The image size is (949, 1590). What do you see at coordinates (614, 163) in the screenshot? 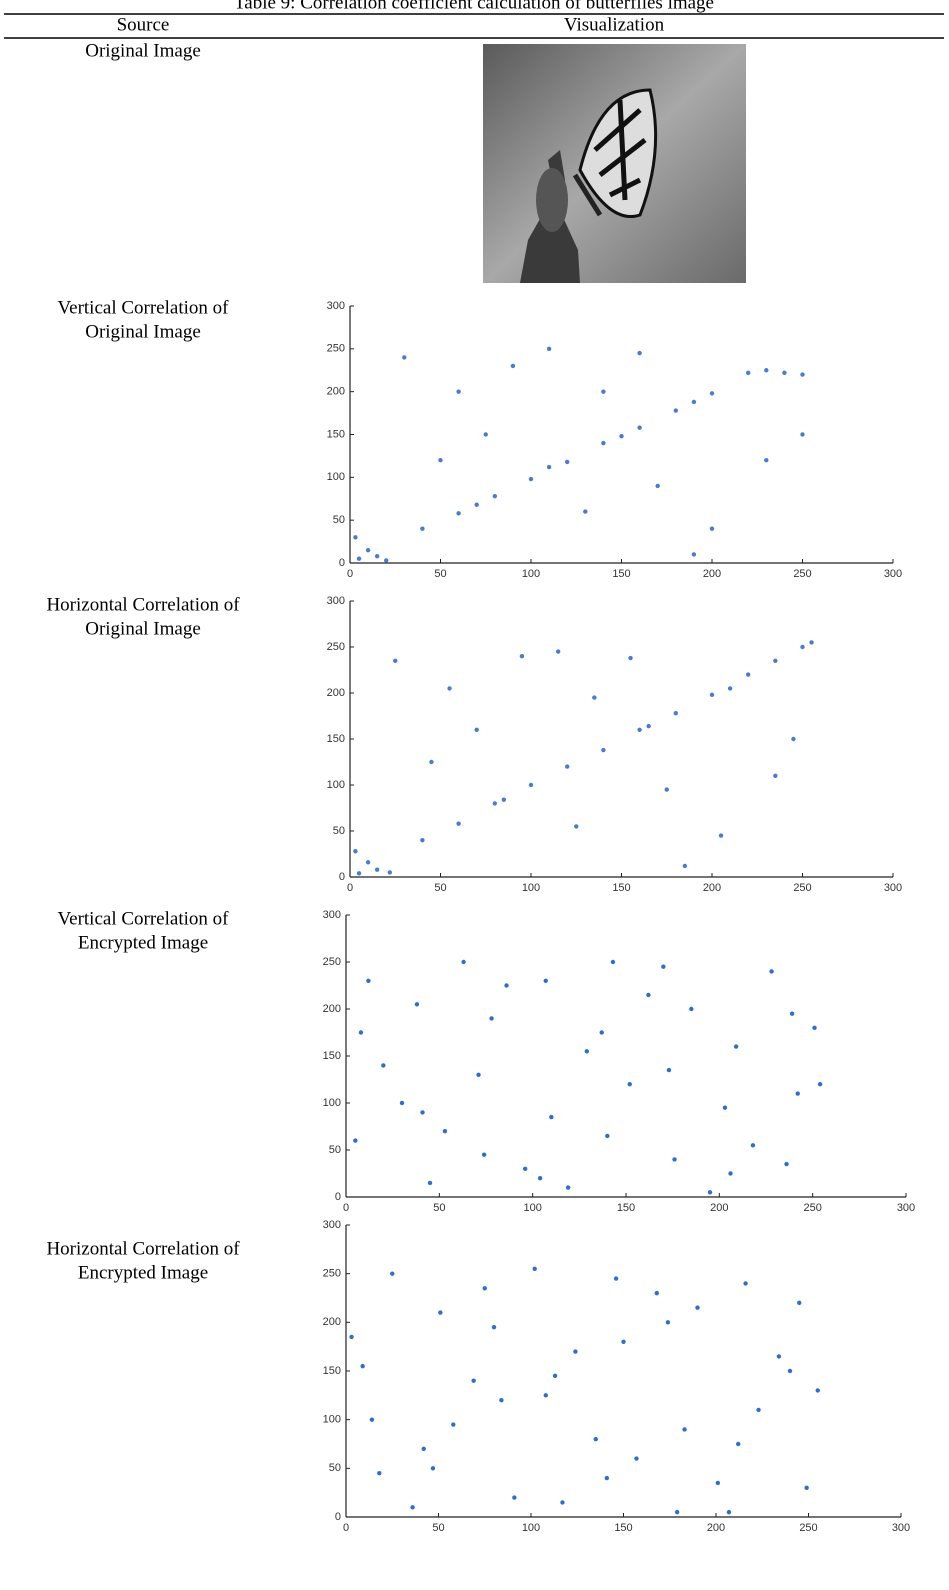
I see `butterfly-image` at bounding box center [614, 163].